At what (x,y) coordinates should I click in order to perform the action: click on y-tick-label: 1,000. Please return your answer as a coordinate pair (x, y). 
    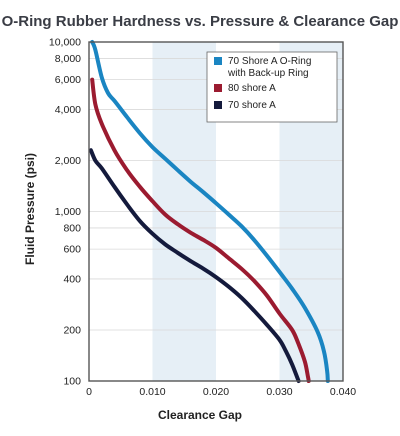
    Looking at the image, I should click on (68, 212).